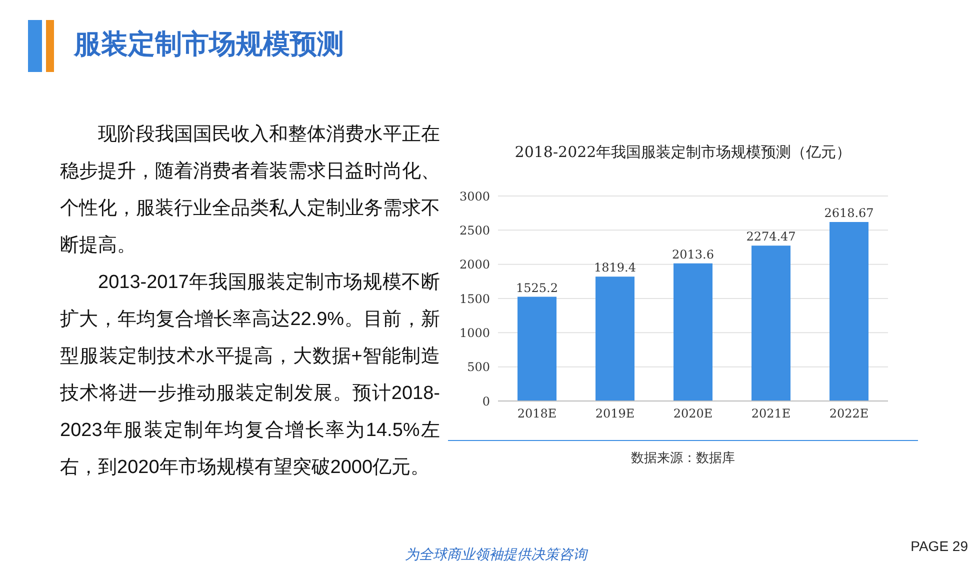 The width and height of the screenshot is (976, 563). Describe the element at coordinates (771, 413) in the screenshot. I see `x-tick-label: 2021E` at that location.